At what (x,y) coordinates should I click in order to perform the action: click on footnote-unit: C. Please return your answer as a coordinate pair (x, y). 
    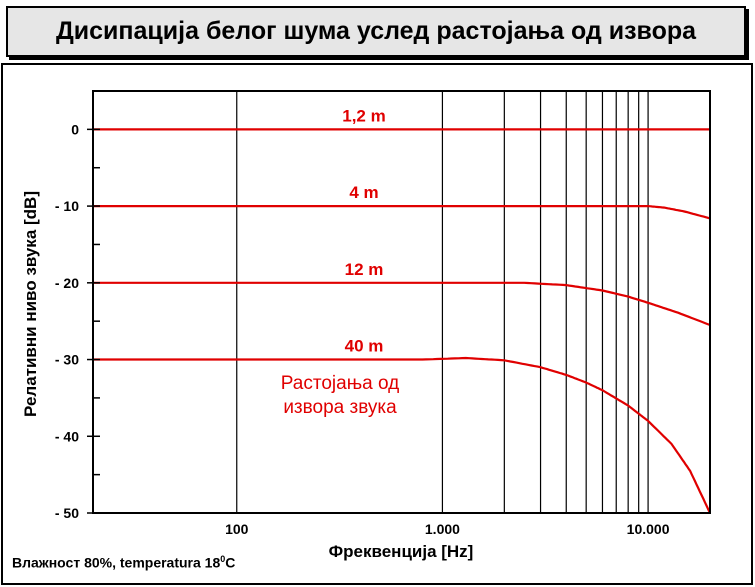
    Looking at the image, I should click on (230, 562).